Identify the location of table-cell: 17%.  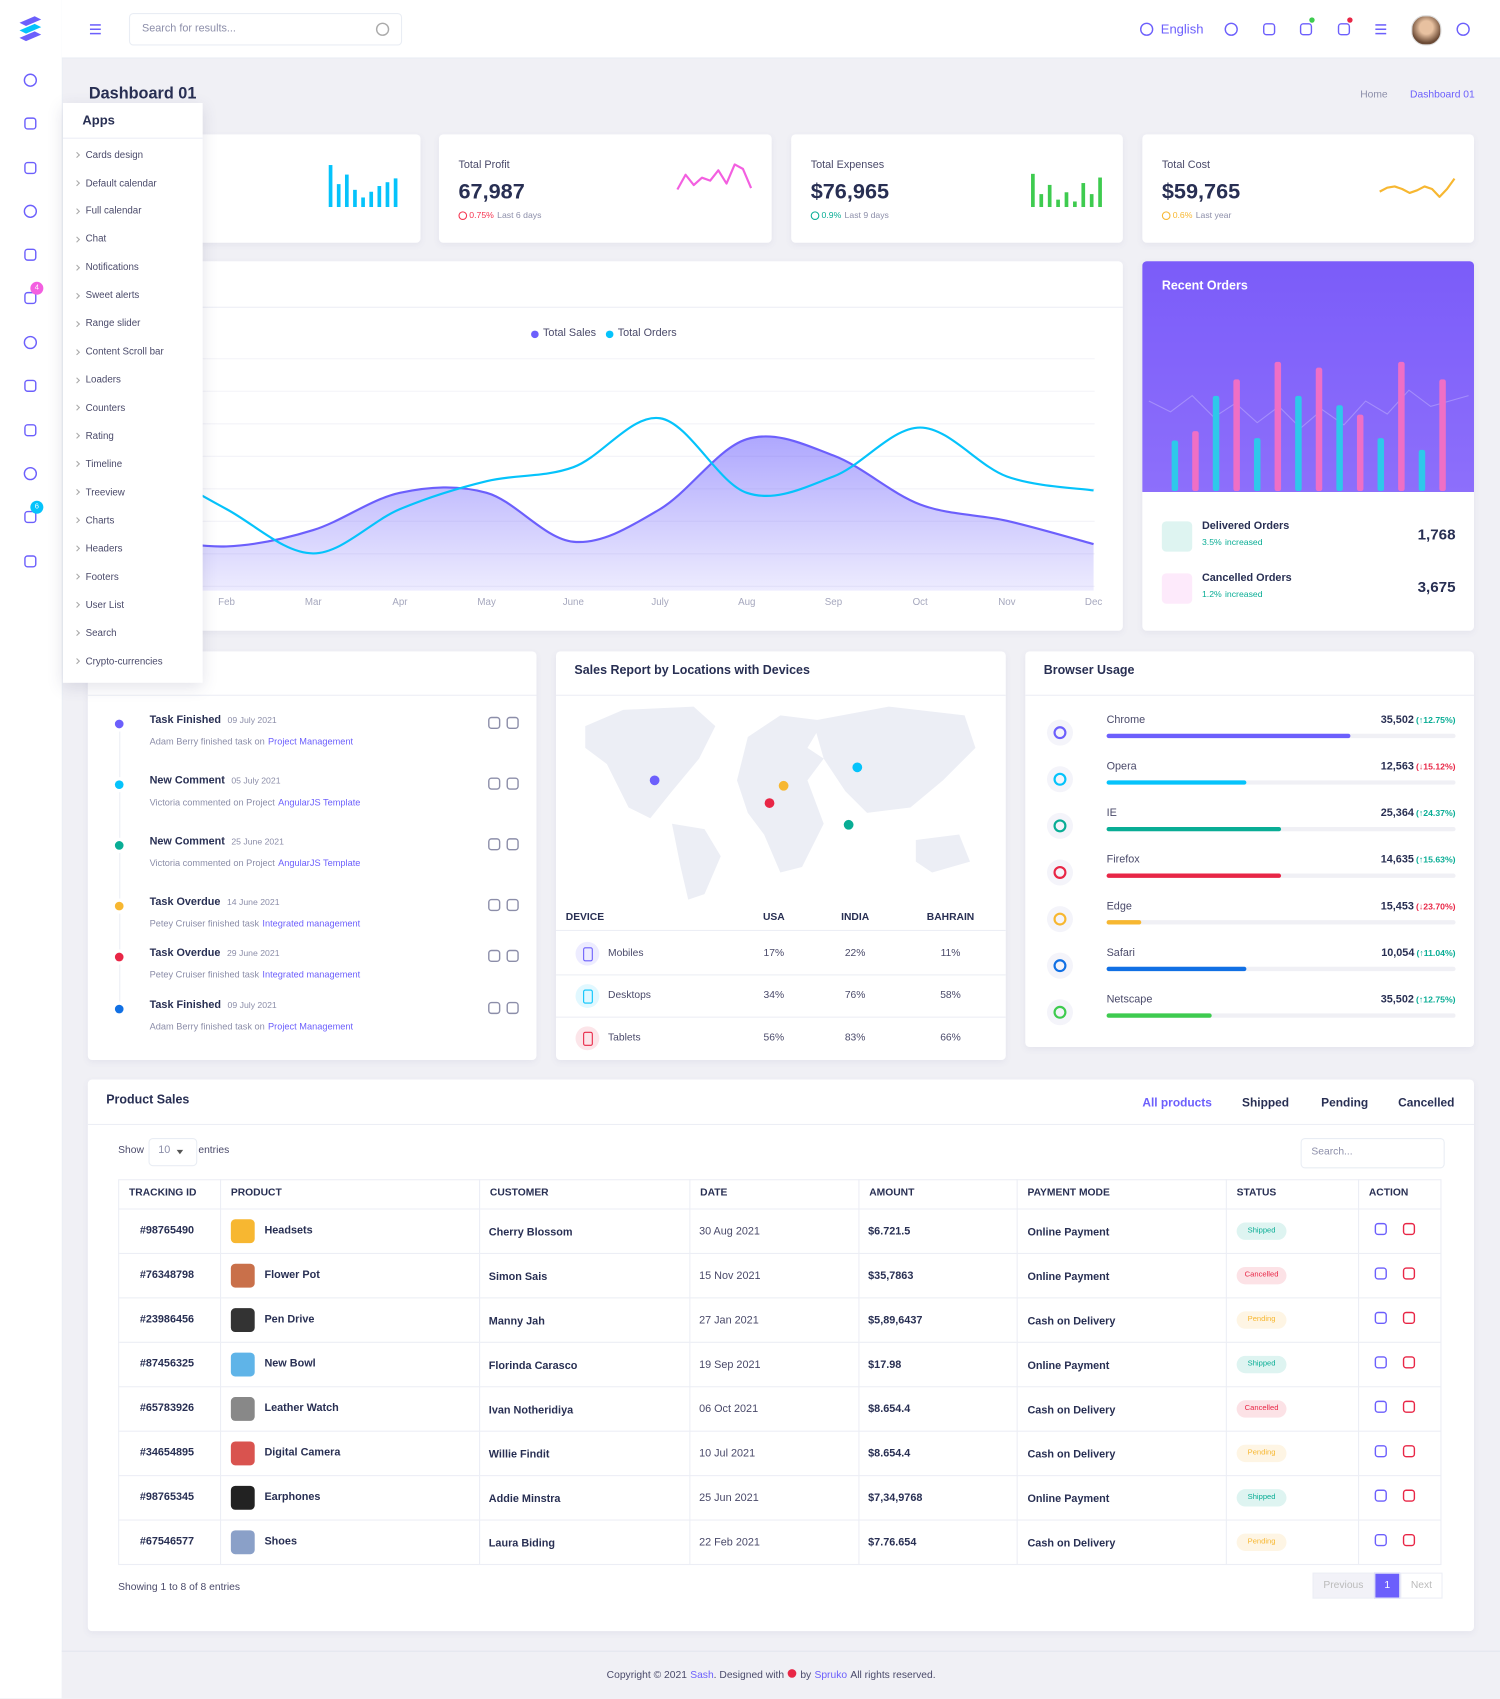
(774, 953).